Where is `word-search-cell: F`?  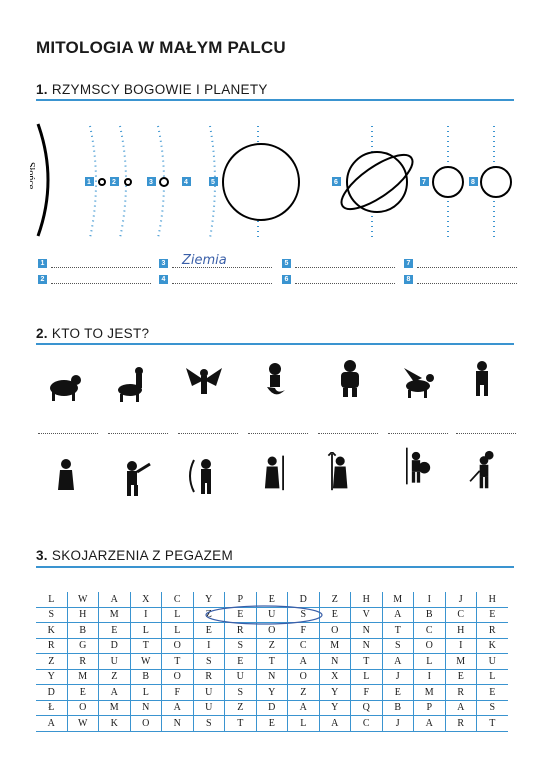 word-search-cell: F is located at coordinates (177, 692).